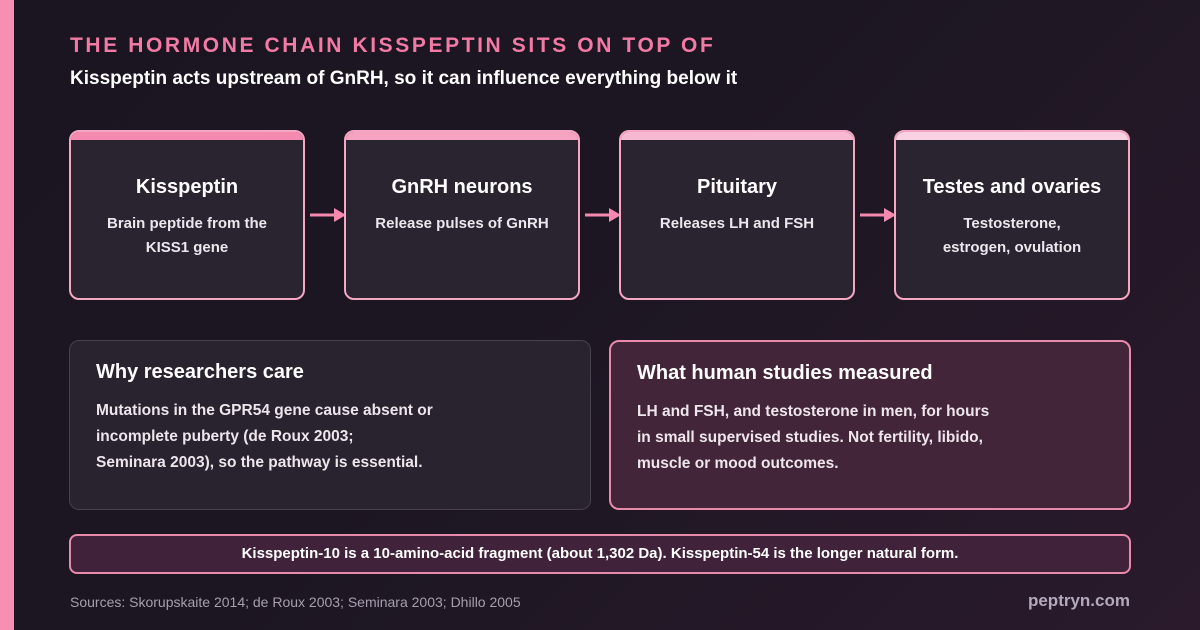  Describe the element at coordinates (187, 187) in the screenshot. I see `stage-name: Kisspeptin` at that location.